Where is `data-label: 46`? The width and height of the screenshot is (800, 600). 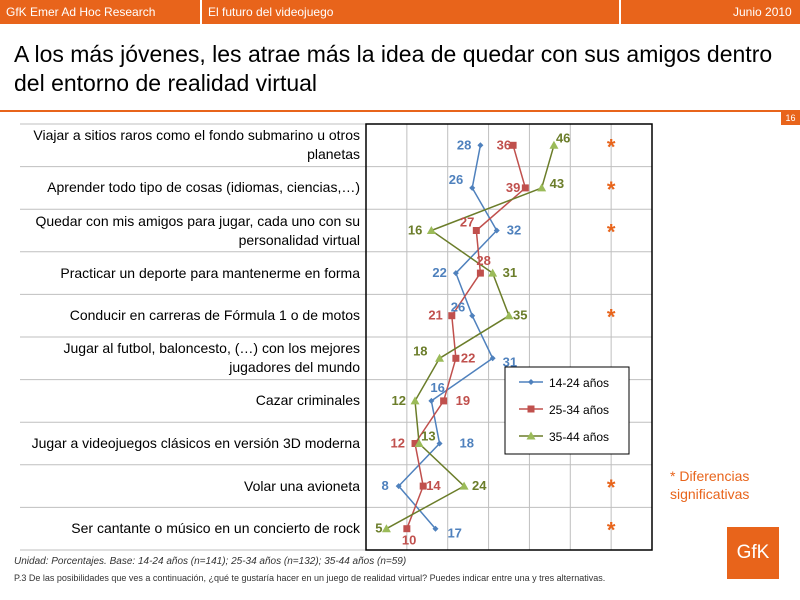
data-label: 46 is located at coordinates (563, 137).